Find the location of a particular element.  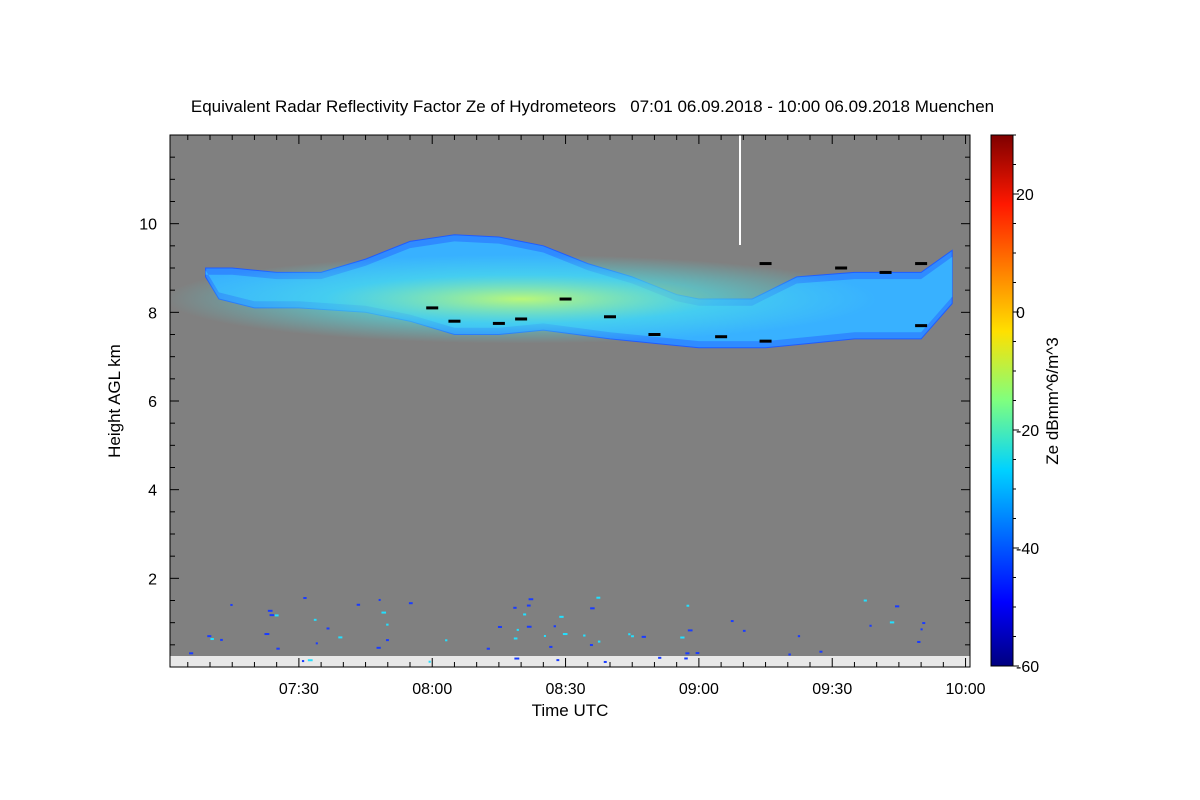

colorbar-tick-label: 20 is located at coordinates (1025, 195).